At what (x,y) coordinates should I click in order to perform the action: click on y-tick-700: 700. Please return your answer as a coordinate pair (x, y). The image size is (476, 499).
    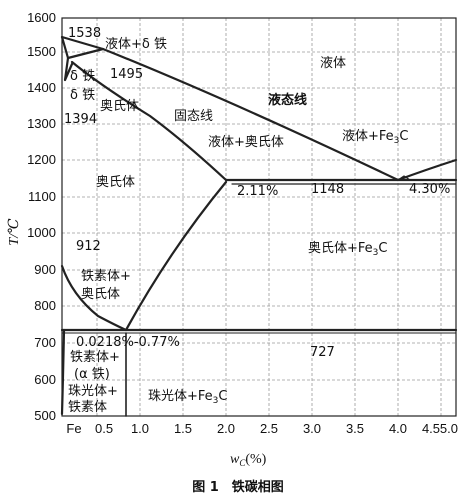
    Looking at the image, I should click on (45, 342).